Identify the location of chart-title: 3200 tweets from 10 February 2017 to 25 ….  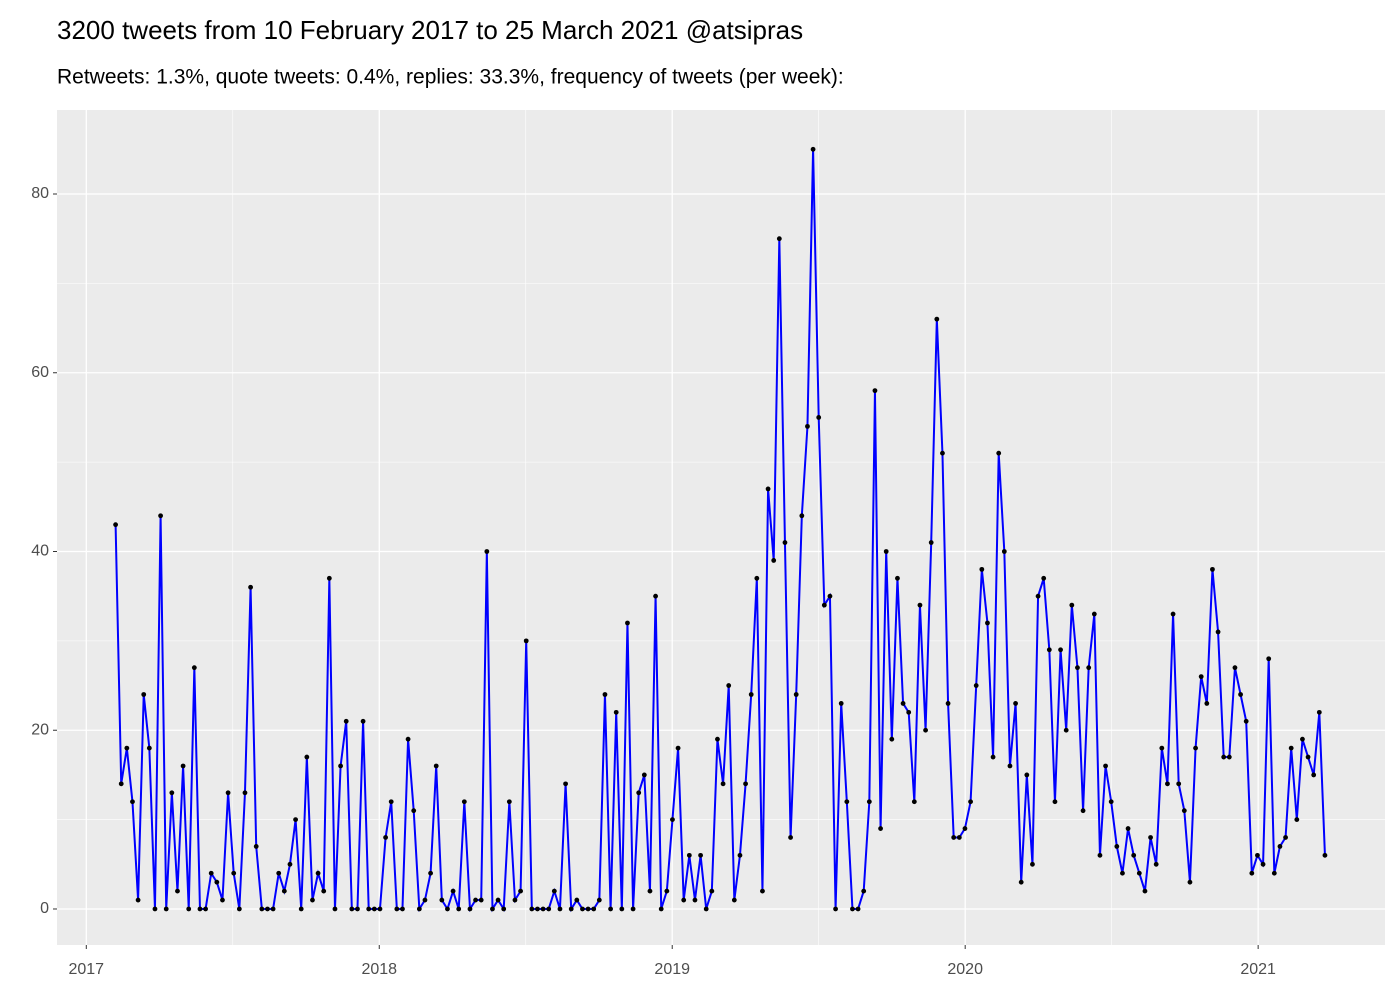
(430, 30).